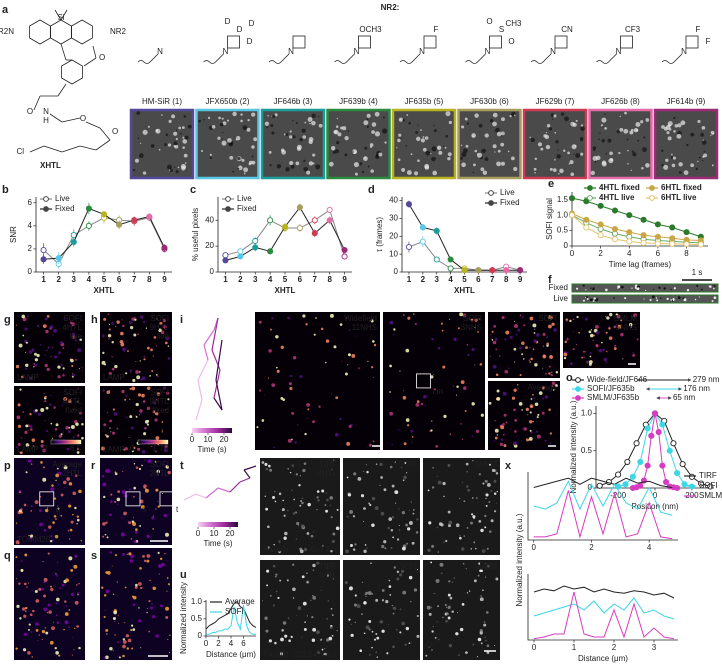 This screenshot has height=666, width=722. What do you see at coordinates (50, 165) in the screenshot?
I see `atom-label: XHTL` at bounding box center [50, 165].